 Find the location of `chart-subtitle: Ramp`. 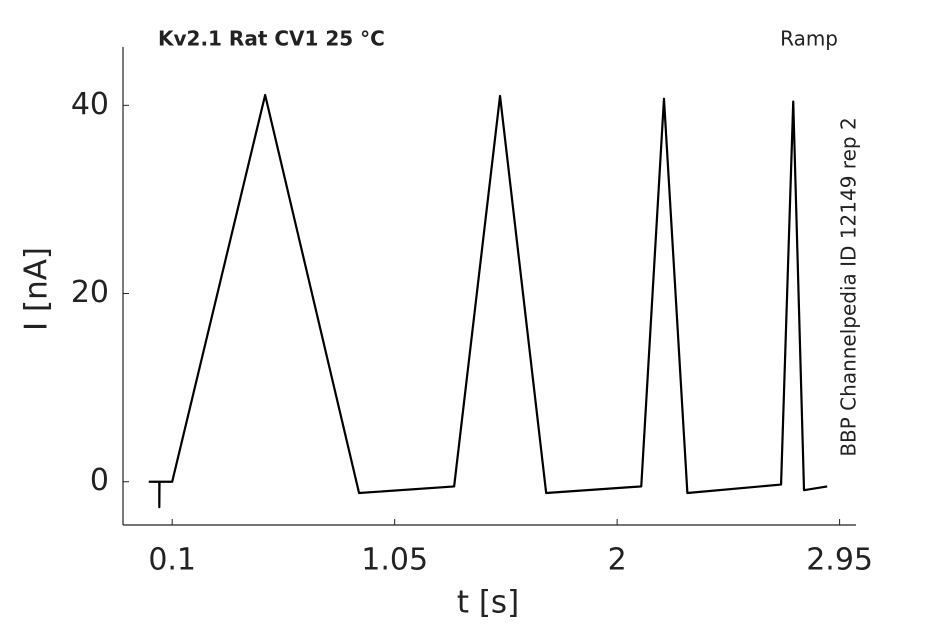

chart-subtitle: Ramp is located at coordinates (809, 39).